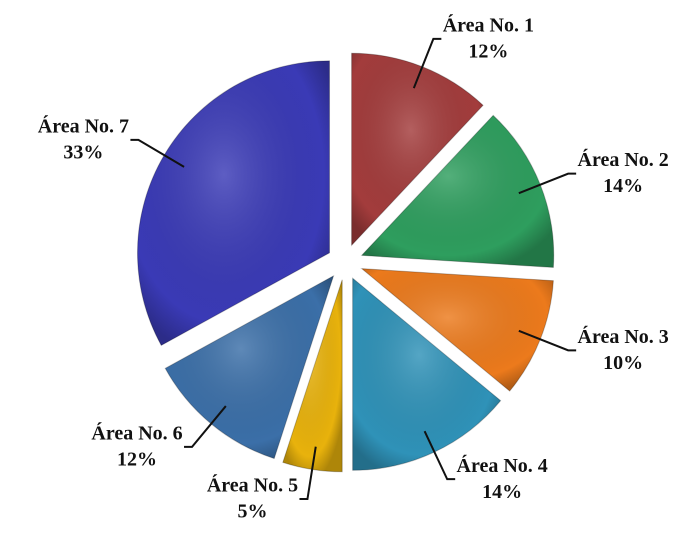 The height and width of the screenshot is (535, 693). What do you see at coordinates (252, 512) in the screenshot?
I see `slice-value-label: 5%` at bounding box center [252, 512].